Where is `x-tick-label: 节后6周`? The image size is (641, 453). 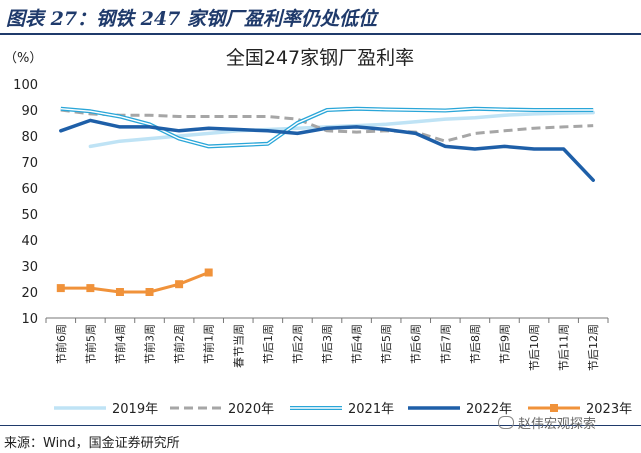
x-tick-label: 节后6周 is located at coordinates (416, 344).